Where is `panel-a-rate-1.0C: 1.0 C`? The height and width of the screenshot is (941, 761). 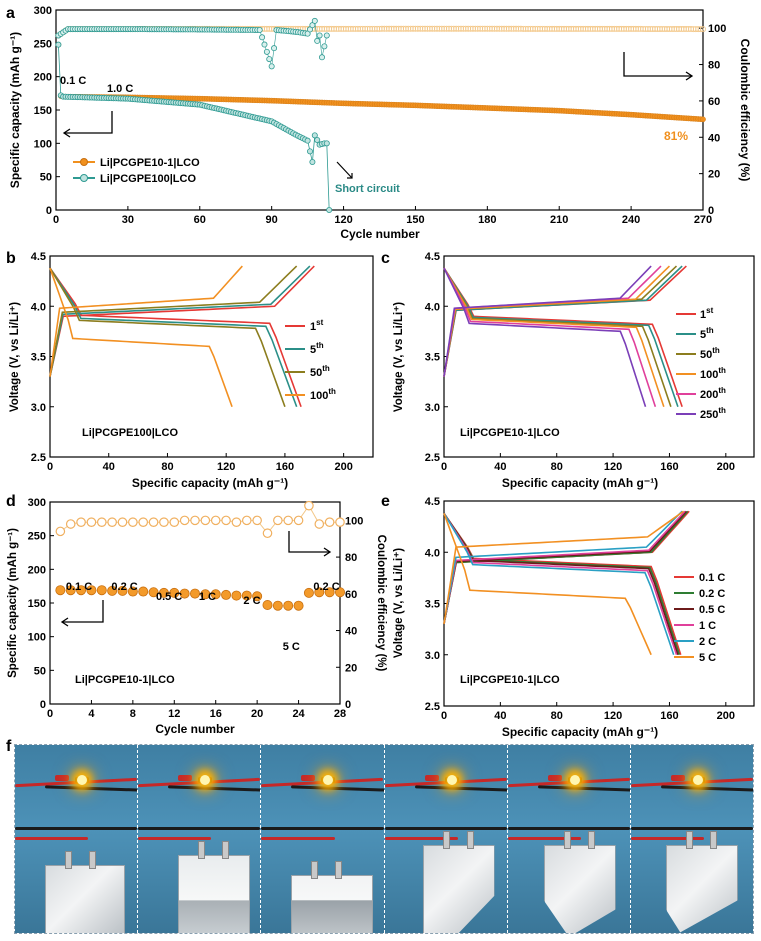
panel-a-rate-1.0C: 1.0 C is located at coordinates (120, 89).